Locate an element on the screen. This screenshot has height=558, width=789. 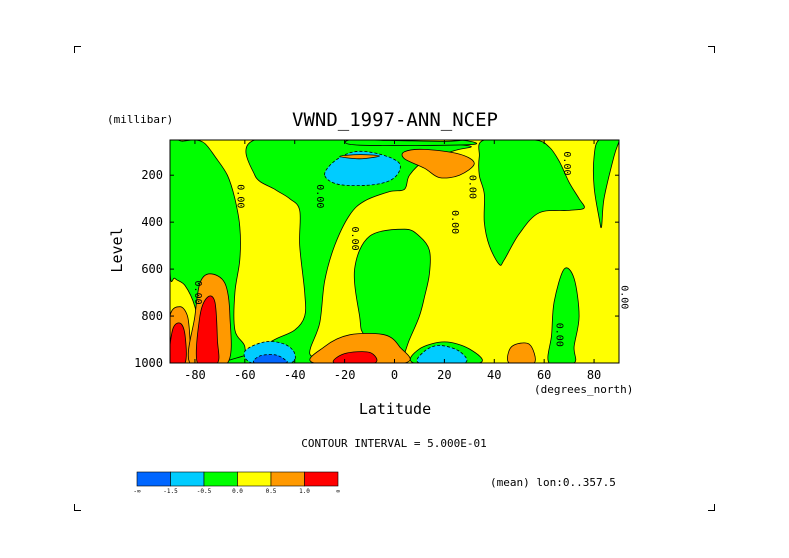
y-axis-label: Level is located at coordinates (117, 249).